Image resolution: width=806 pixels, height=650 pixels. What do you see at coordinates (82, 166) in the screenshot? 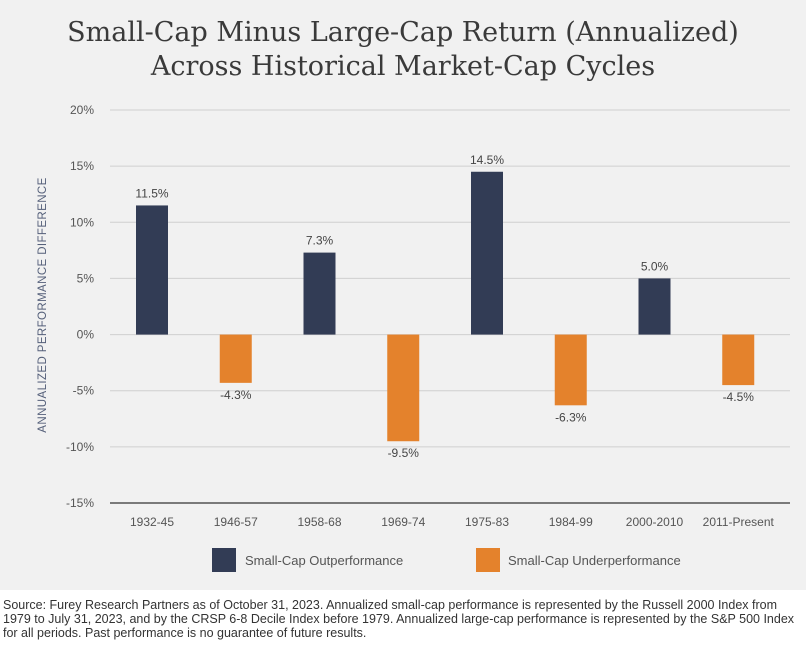
I see `y-tick-label: 15%` at bounding box center [82, 166].